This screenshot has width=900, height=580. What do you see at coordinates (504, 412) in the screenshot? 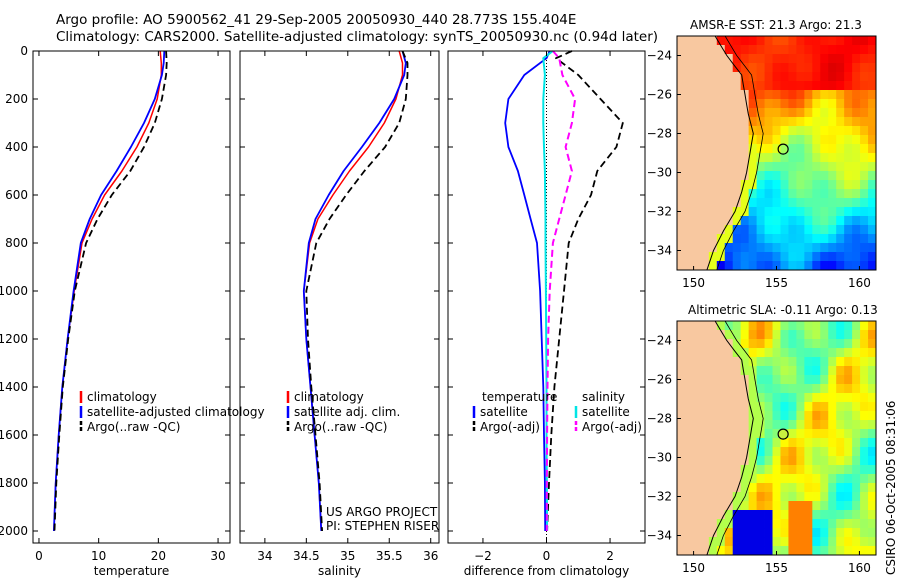
I see `legend-label: satellite` at bounding box center [504, 412].